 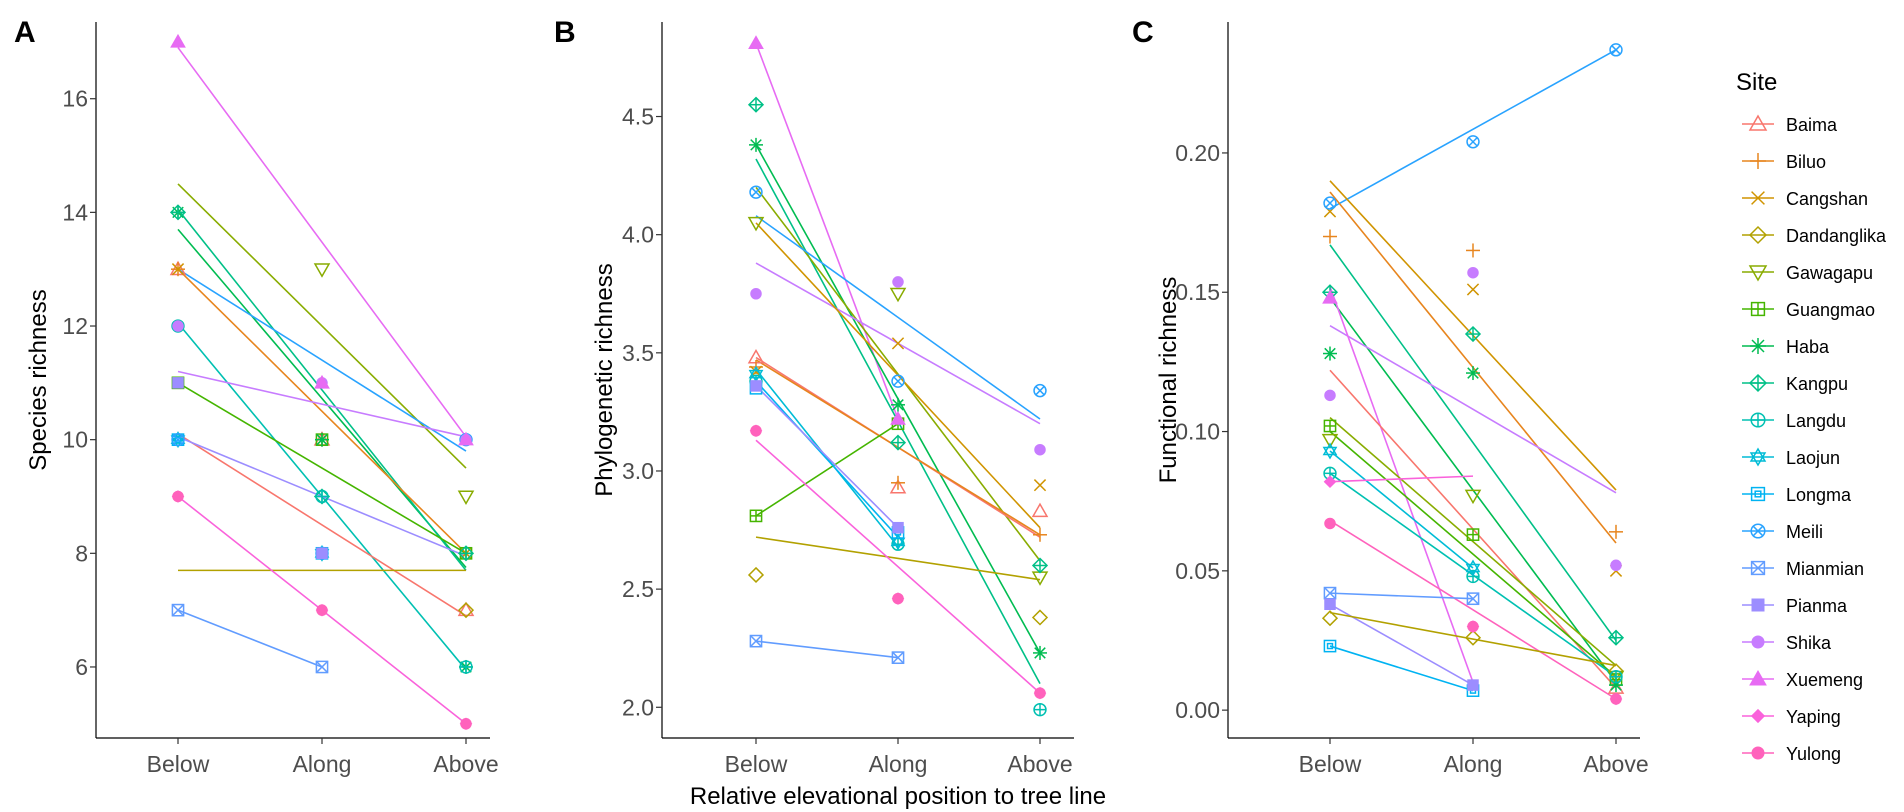 What do you see at coordinates (38, 379) in the screenshot?
I see `y-axis-title-a: Species richness` at bounding box center [38, 379].